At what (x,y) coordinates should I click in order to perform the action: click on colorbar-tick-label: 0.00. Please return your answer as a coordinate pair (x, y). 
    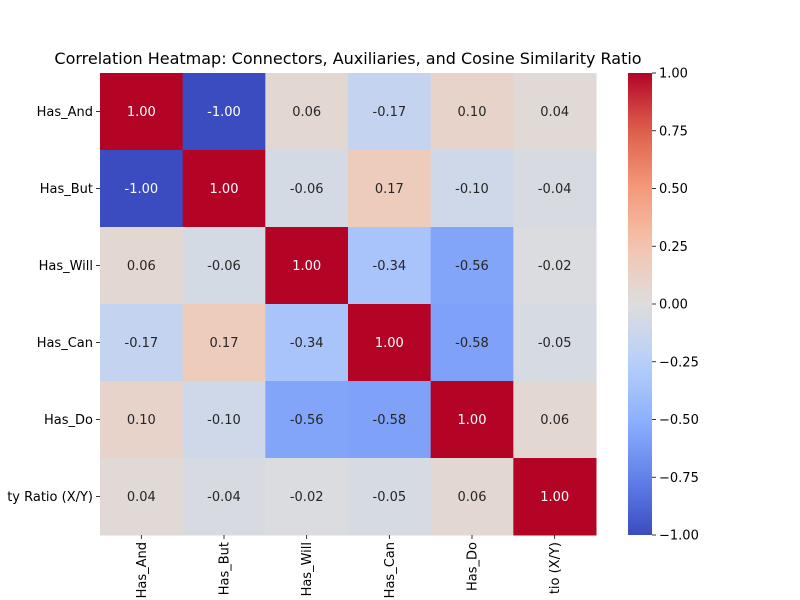
    Looking at the image, I should click on (673, 305).